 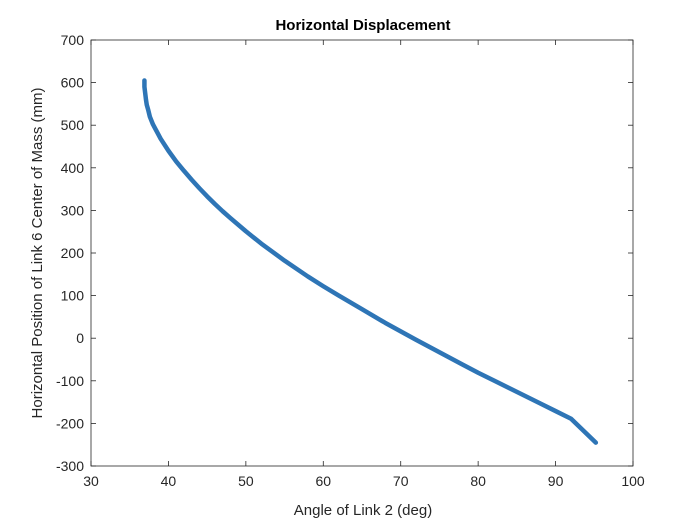 What do you see at coordinates (73, 125) in the screenshot?
I see `y-tick-label: 500` at bounding box center [73, 125].